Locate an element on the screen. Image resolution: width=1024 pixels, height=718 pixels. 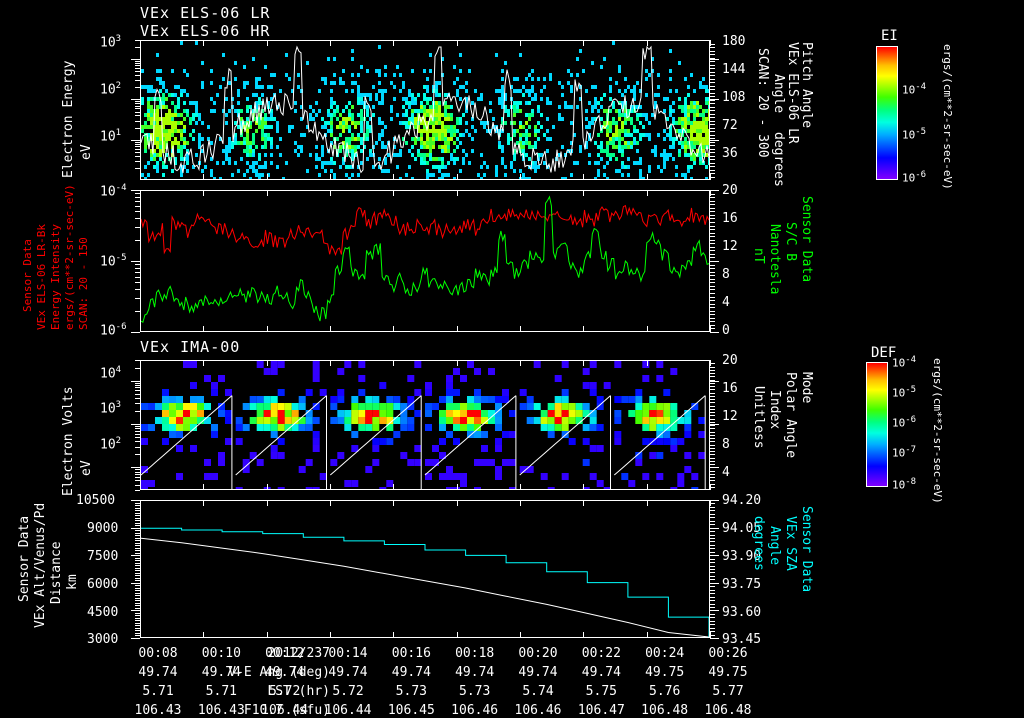
footer-time-3: 00:14 is located at coordinates (348, 653).